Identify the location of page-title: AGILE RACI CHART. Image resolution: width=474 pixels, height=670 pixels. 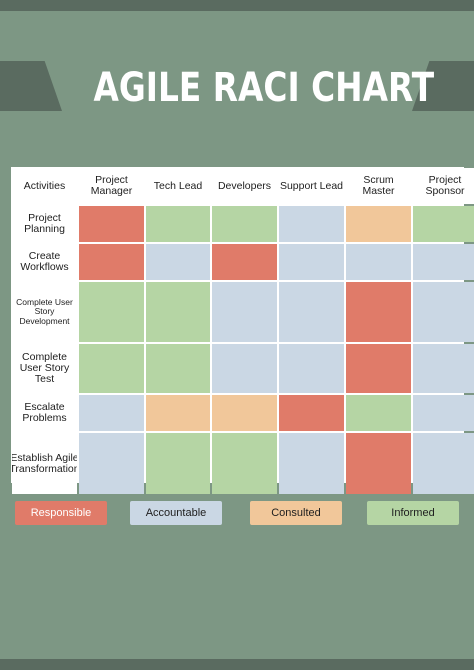
(264, 88).